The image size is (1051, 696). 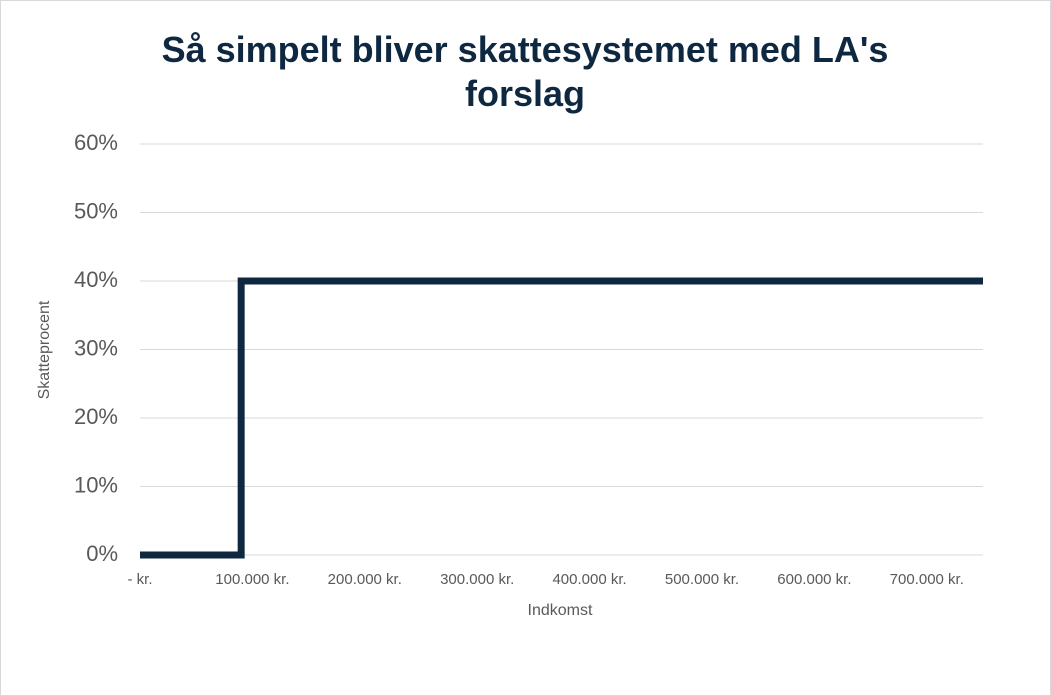 I want to click on y-tick-label: 50%, so click(x=96, y=210).